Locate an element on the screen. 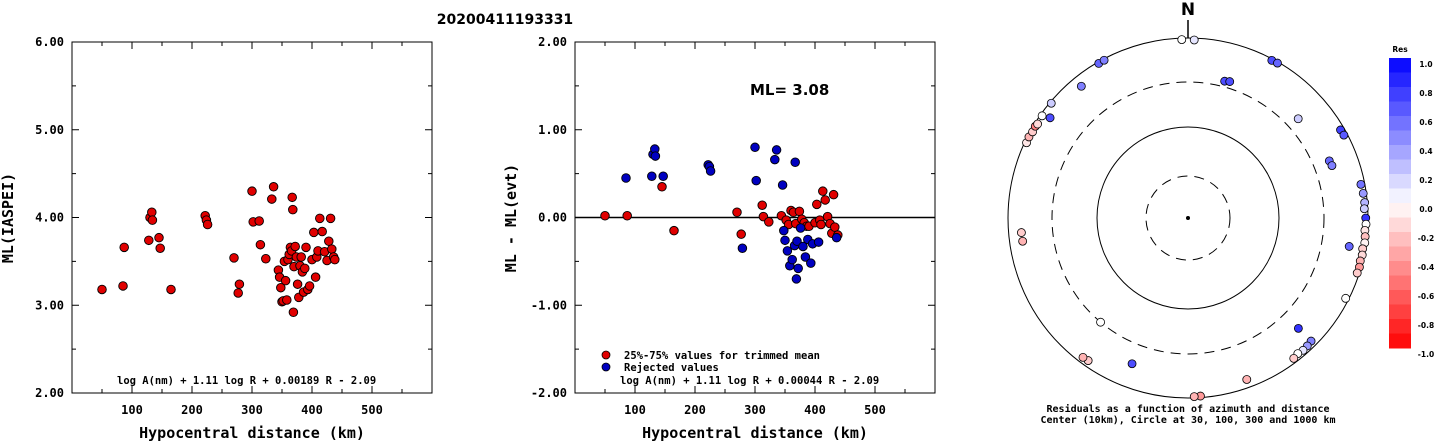 Image resolution: width=1437 pixels, height=441 pixels. colorbar-labels: 1.0 0.8 0.6 0.4 0.2 0.0 -0.2 -0.4 -0.6 -0.8 -1.0 is located at coordinates (1426, 209).